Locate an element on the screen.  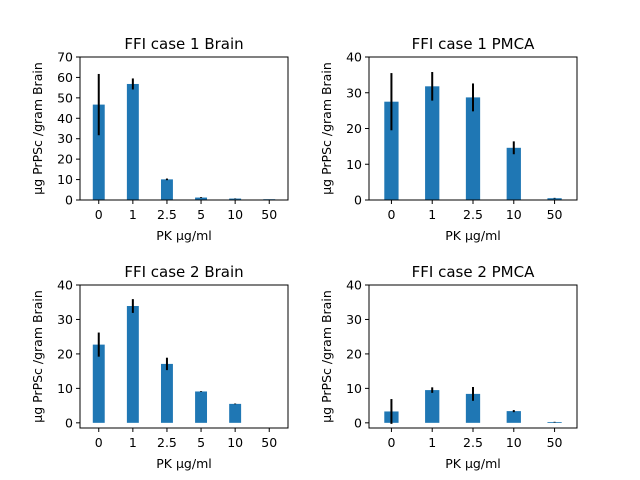
chart-title: FFI case 1 Brain is located at coordinates (183, 44).